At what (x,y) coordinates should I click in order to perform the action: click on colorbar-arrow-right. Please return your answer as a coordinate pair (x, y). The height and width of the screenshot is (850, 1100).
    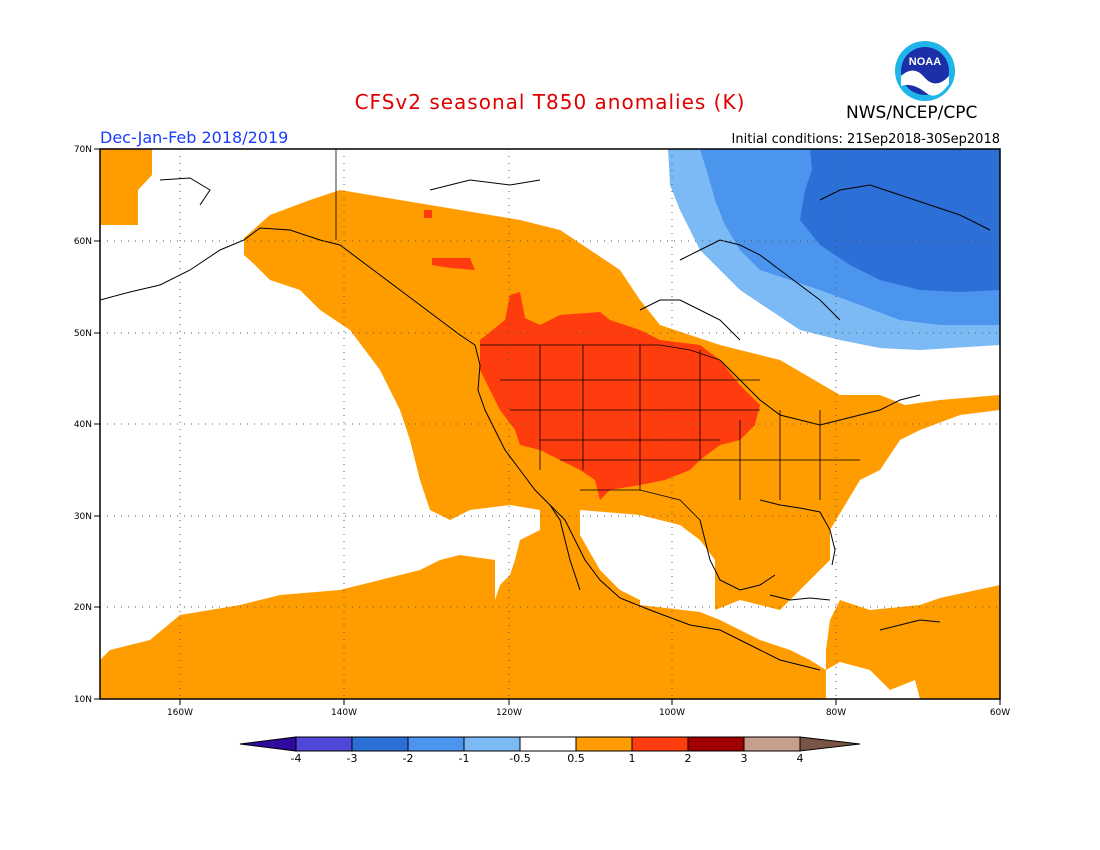
    Looking at the image, I should click on (830, 744).